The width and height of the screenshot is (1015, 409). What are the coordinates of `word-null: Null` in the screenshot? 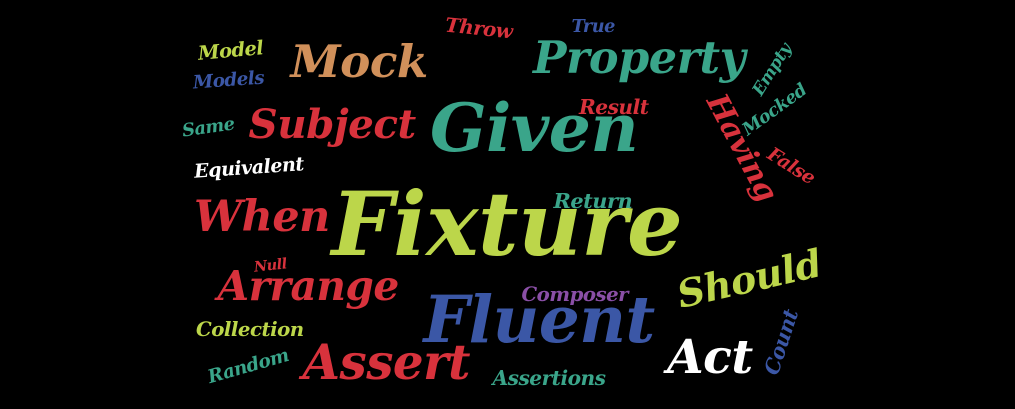 It's located at (269, 265).